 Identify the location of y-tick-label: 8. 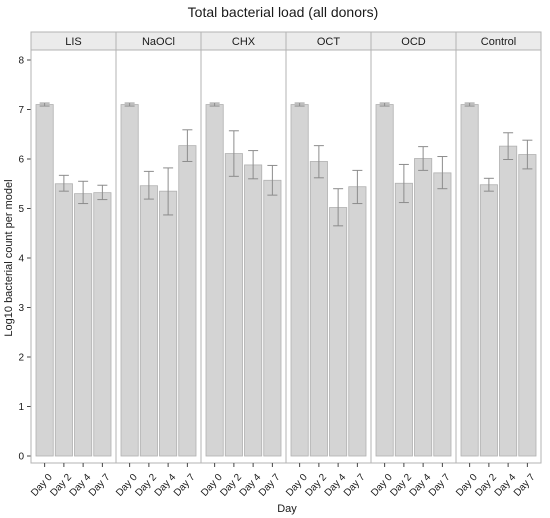
(21, 61).